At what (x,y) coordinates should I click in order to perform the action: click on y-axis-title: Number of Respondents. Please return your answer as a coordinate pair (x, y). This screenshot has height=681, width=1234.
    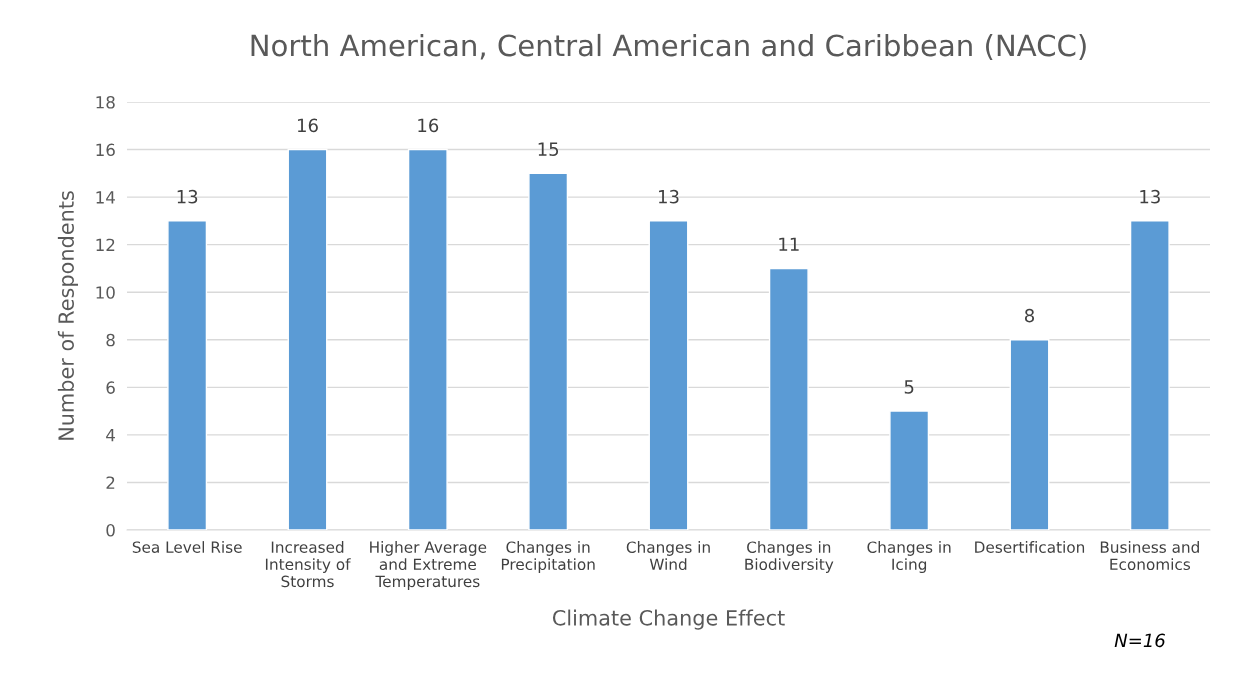
    Looking at the image, I should click on (68, 315).